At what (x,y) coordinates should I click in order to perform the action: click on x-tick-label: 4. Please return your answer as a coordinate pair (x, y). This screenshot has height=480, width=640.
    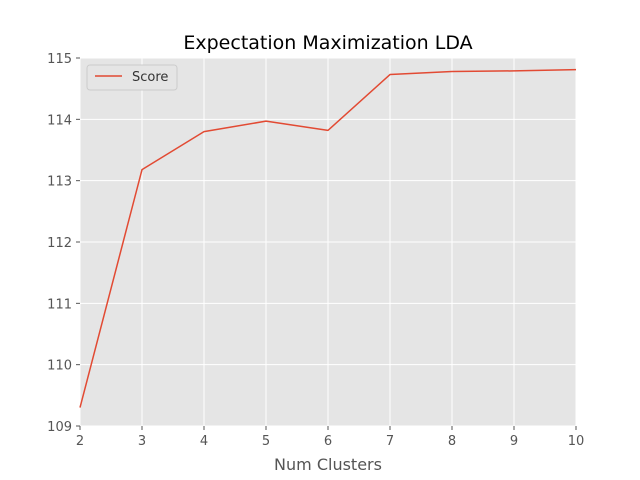
    Looking at the image, I should click on (204, 441).